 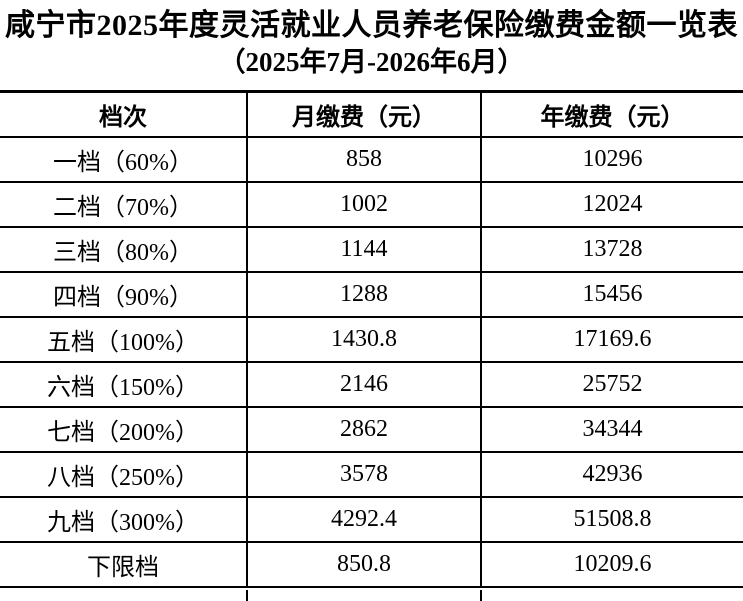 What do you see at coordinates (481, 595) in the screenshot?
I see `table-grid-stub-right` at bounding box center [481, 595].